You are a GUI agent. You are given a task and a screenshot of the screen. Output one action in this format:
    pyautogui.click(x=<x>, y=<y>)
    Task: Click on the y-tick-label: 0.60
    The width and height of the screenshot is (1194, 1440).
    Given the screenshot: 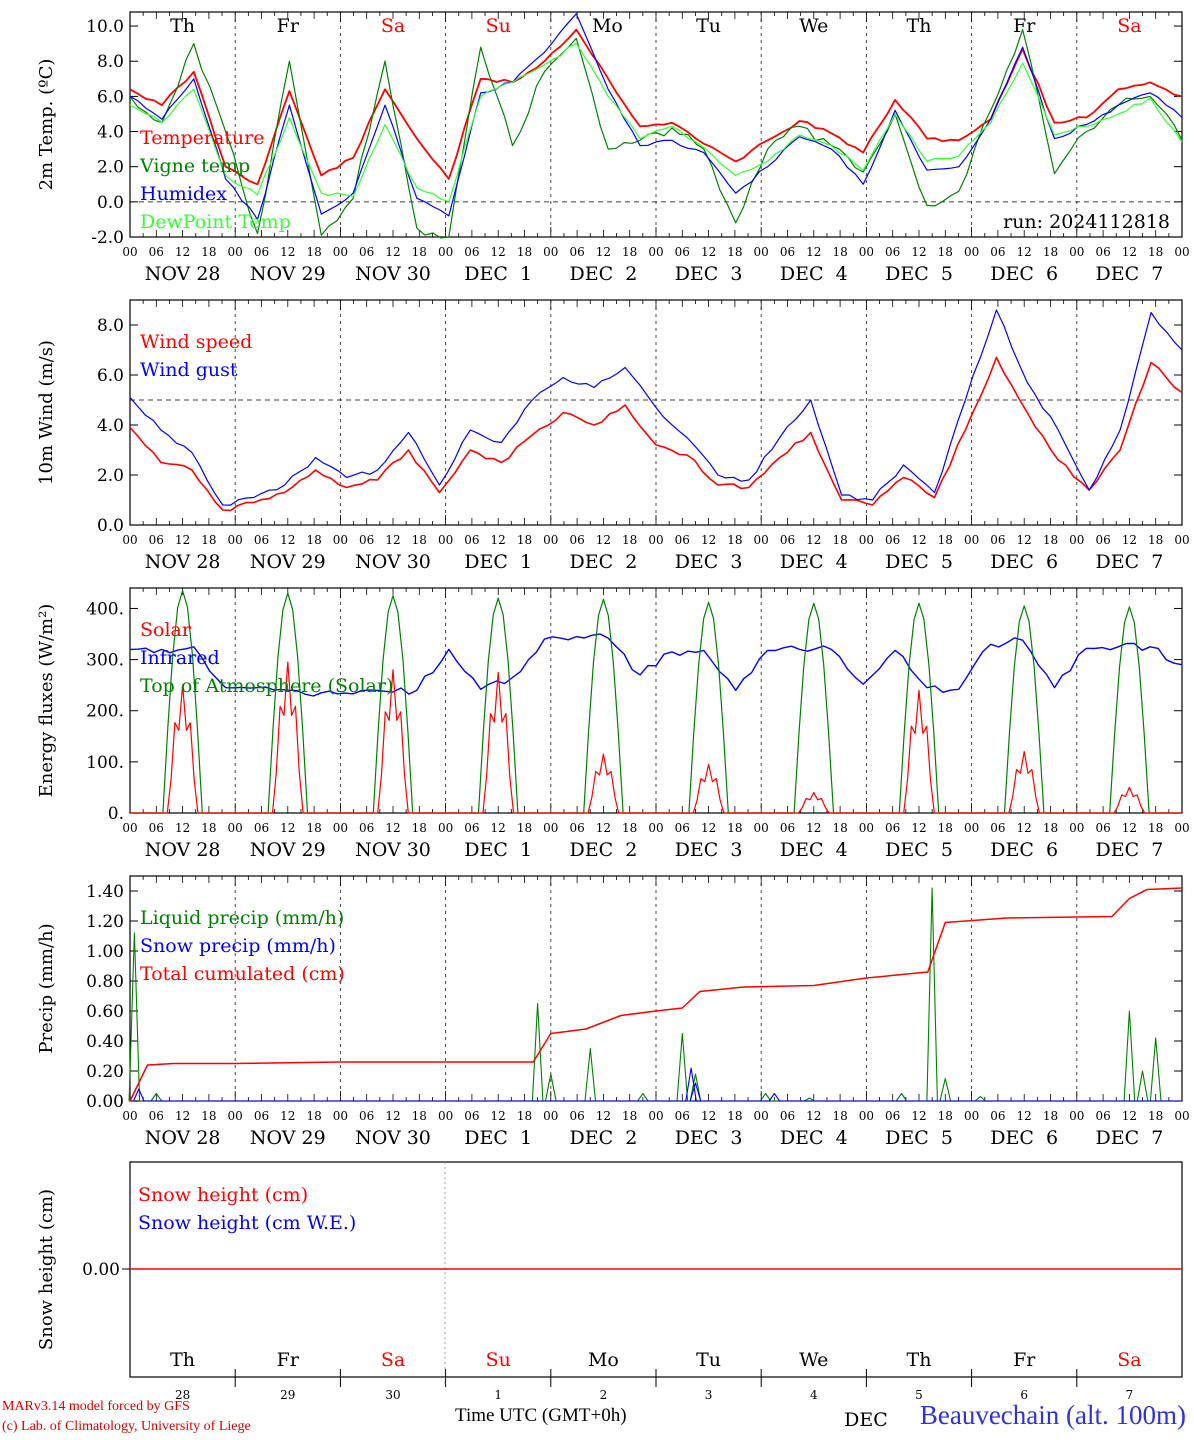 What is the action you would take?
    pyautogui.click(x=105, y=1012)
    